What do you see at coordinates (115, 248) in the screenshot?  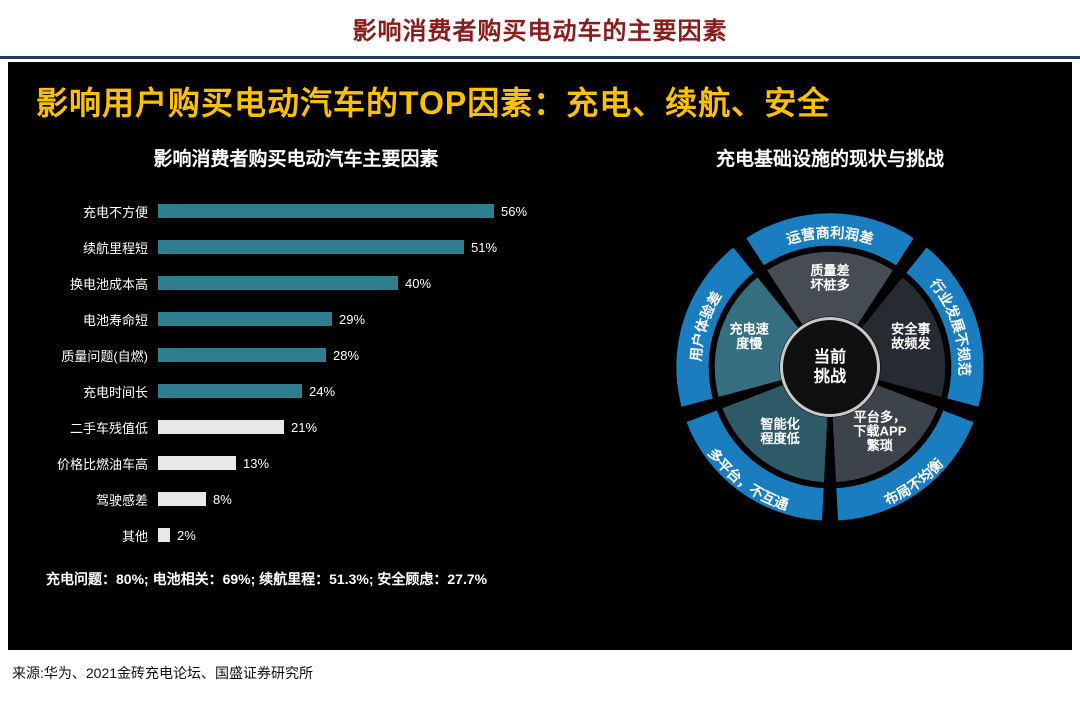 I see `bar-category-label: 续航里程短` at bounding box center [115, 248].